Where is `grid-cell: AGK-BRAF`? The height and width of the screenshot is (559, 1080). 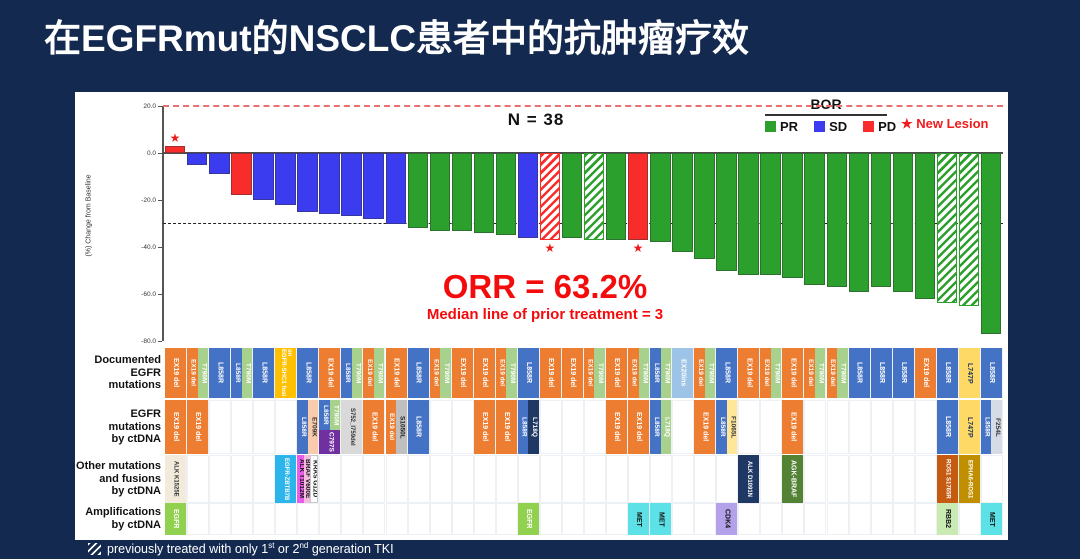 grid-cell: AGK-BRAF is located at coordinates (793, 479).